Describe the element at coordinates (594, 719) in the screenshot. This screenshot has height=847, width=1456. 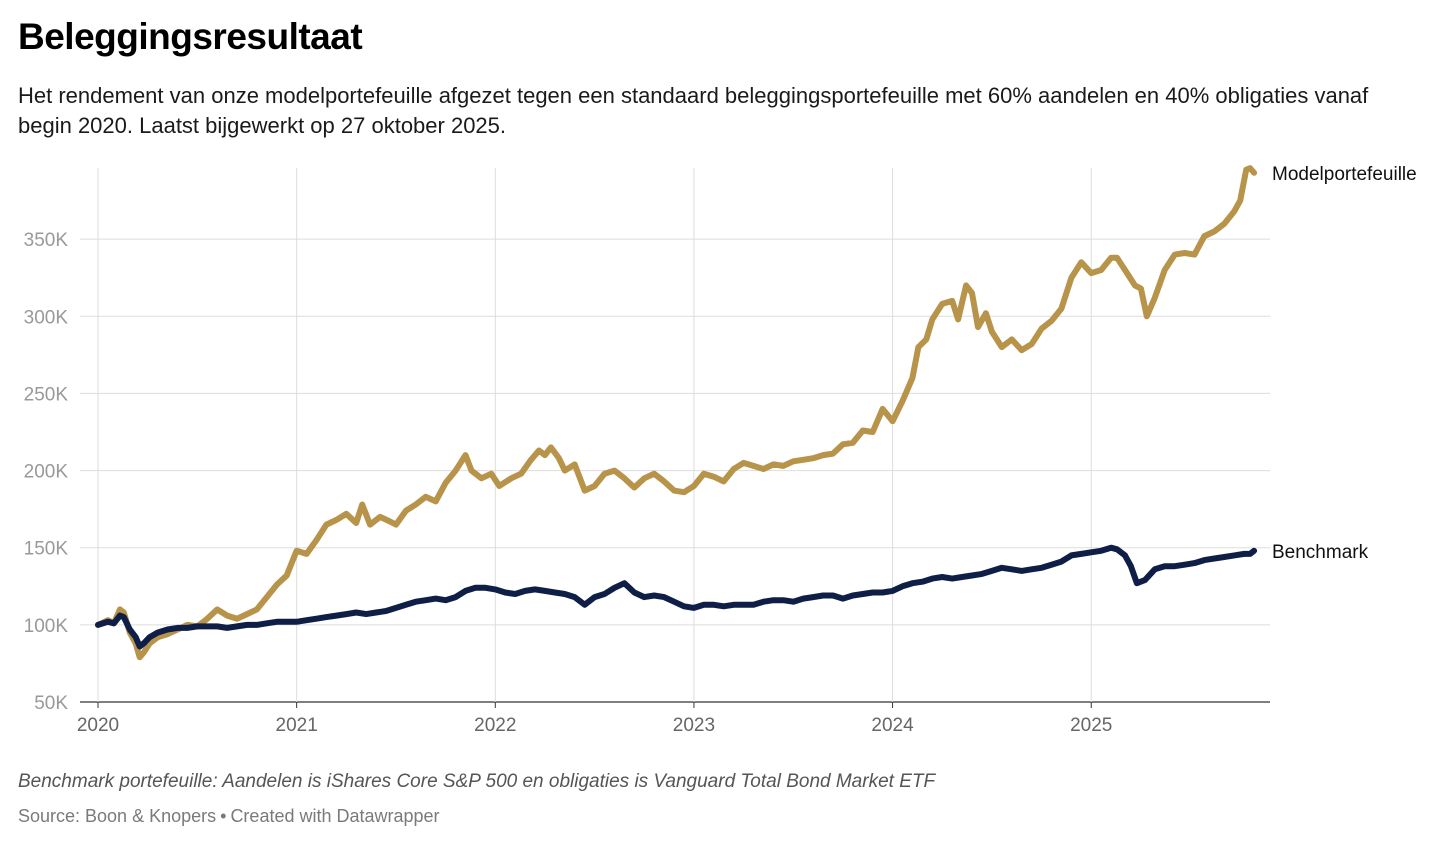
I see `x-axis-ticks: 2020 2021 2022 2023 2024 2025` at that location.